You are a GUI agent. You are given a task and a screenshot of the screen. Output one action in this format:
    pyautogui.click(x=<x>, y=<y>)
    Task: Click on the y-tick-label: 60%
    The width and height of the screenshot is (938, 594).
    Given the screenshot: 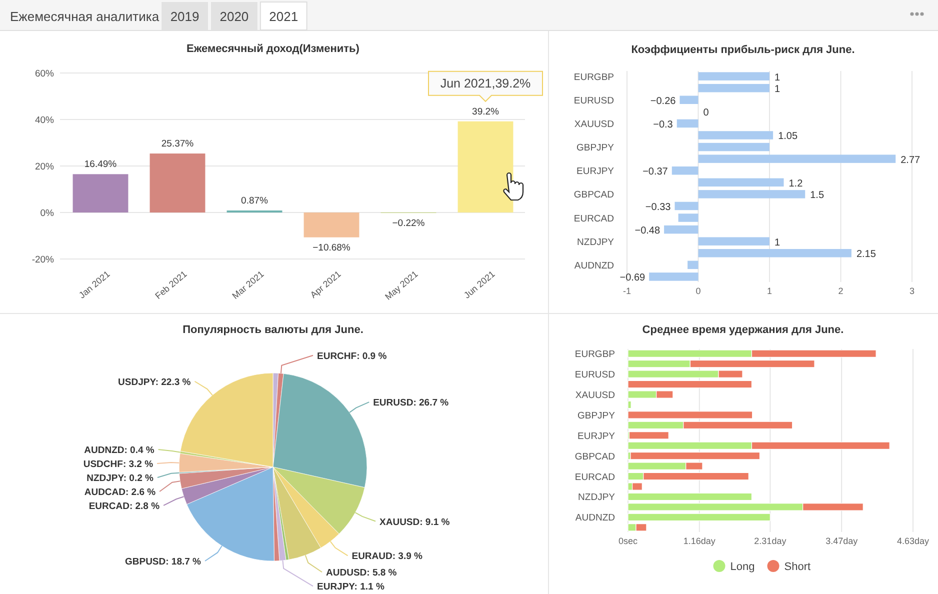 What is the action you would take?
    pyautogui.click(x=44, y=74)
    